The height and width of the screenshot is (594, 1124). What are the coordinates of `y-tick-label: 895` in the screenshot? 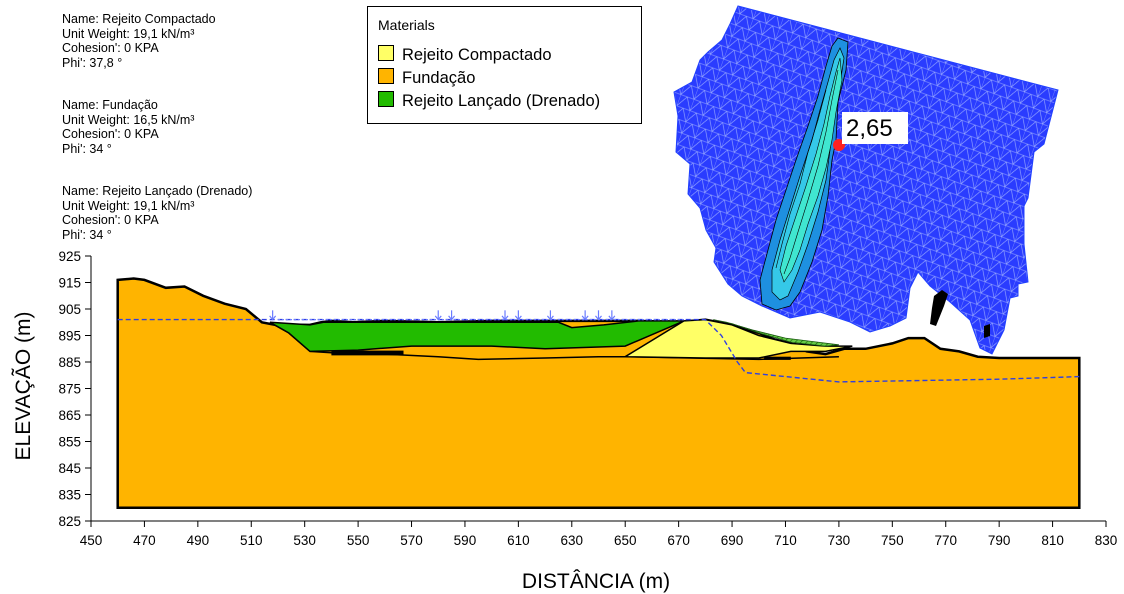 It's located at (69, 336).